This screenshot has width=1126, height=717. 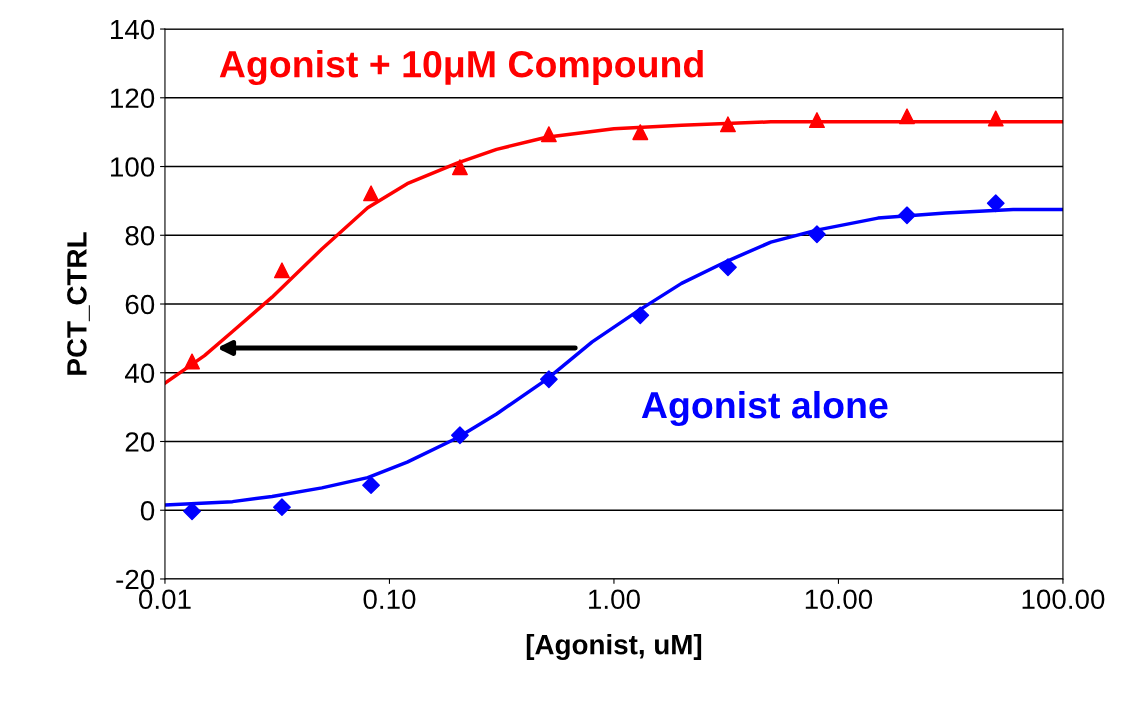 What do you see at coordinates (614, 647) in the screenshot?
I see `x-axis-title: [Agonist, uM]` at bounding box center [614, 647].